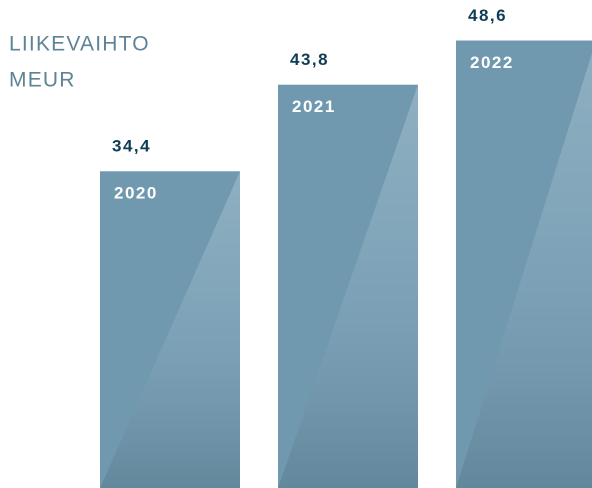 Image resolution: width=592 pixels, height=488 pixels. I want to click on value-label: 43,8, so click(309, 59).